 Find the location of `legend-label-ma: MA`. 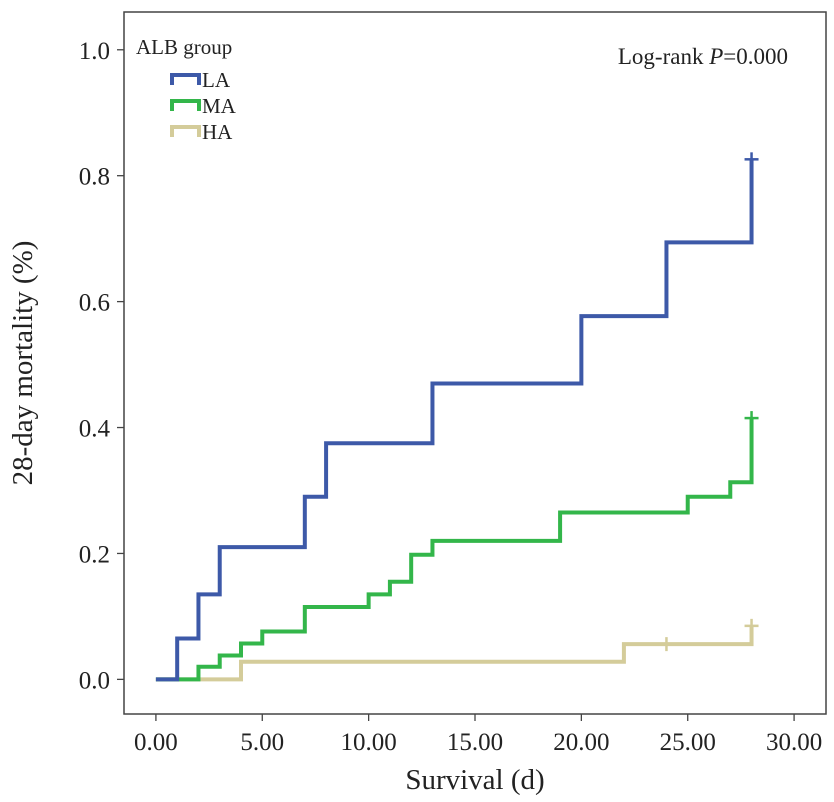

legend-label-ma: MA is located at coordinates (219, 106).